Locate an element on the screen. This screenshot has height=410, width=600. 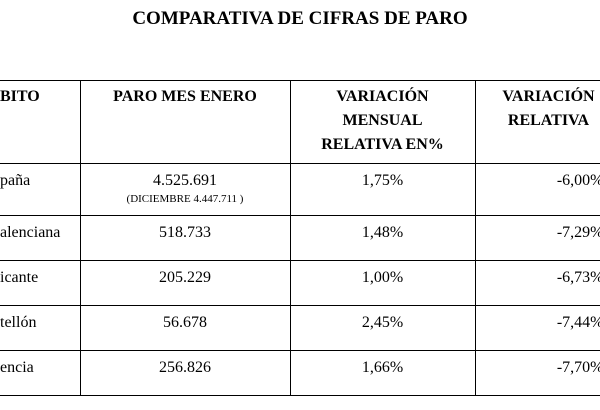
ambito-cell: icante is located at coordinates (40, 283).